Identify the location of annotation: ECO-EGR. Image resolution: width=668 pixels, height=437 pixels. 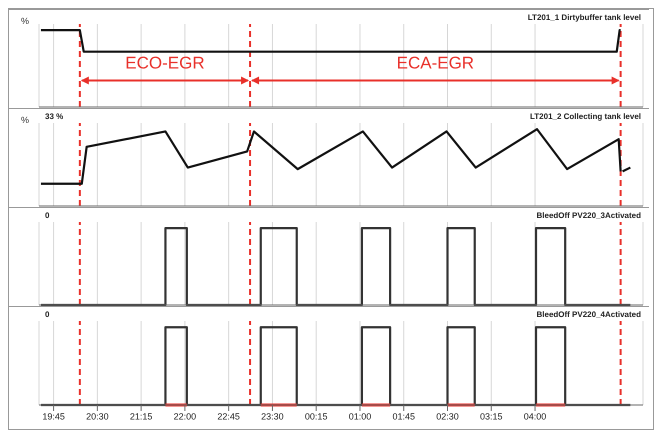
(165, 62).